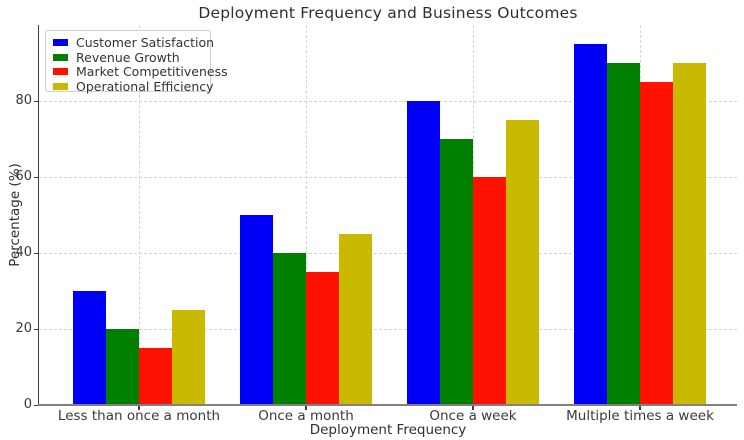 The height and width of the screenshot is (440, 744). What do you see at coordinates (23, 252) in the screenshot?
I see `y-tick-label-40: 40` at bounding box center [23, 252].